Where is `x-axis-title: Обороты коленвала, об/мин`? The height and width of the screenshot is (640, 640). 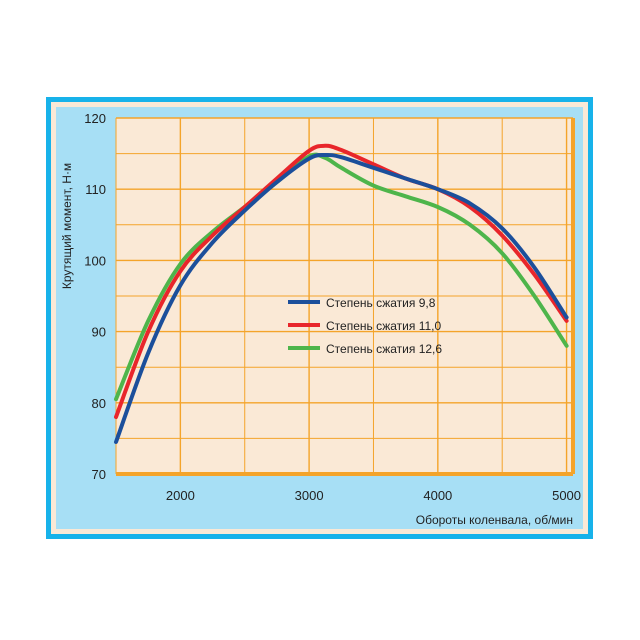
x-axis-title: Обороты коленвала, об/мин is located at coordinates (494, 520).